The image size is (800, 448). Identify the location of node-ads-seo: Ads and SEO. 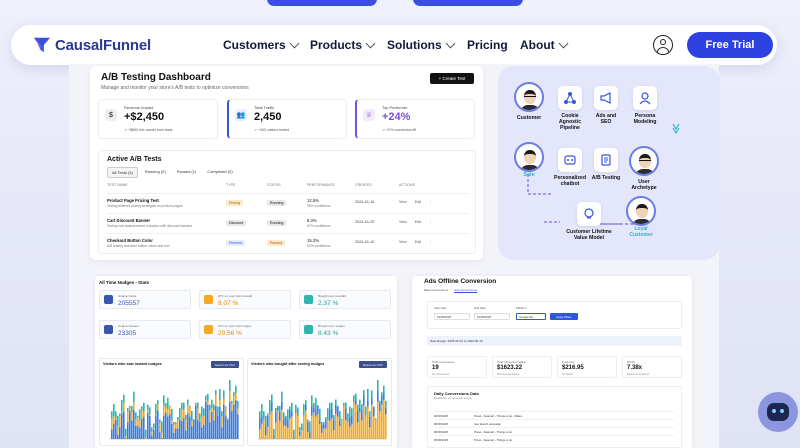
(606, 105).